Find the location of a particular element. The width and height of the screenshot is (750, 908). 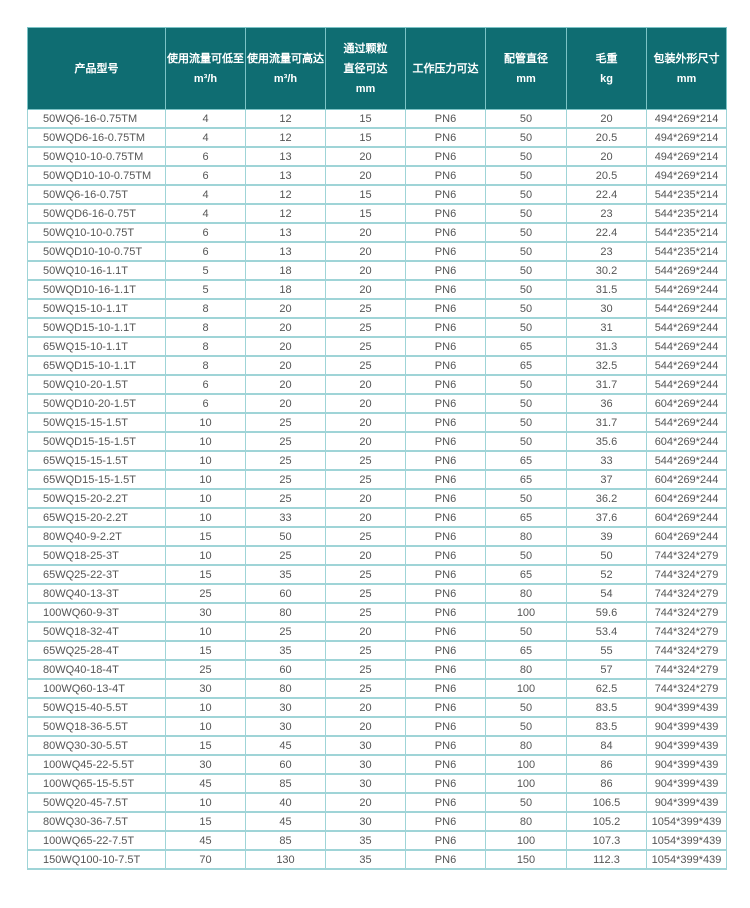

cell-min-flow: 70 is located at coordinates (205, 859).